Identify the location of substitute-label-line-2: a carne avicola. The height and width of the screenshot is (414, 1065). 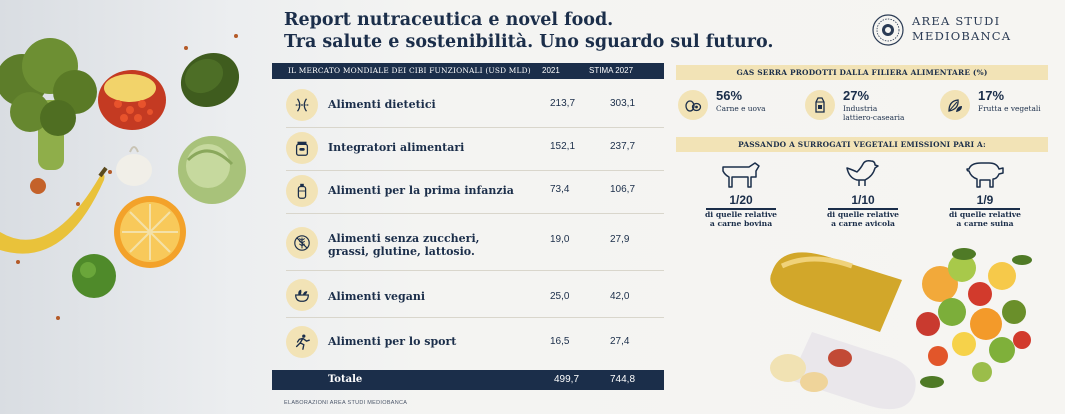
(863, 223).